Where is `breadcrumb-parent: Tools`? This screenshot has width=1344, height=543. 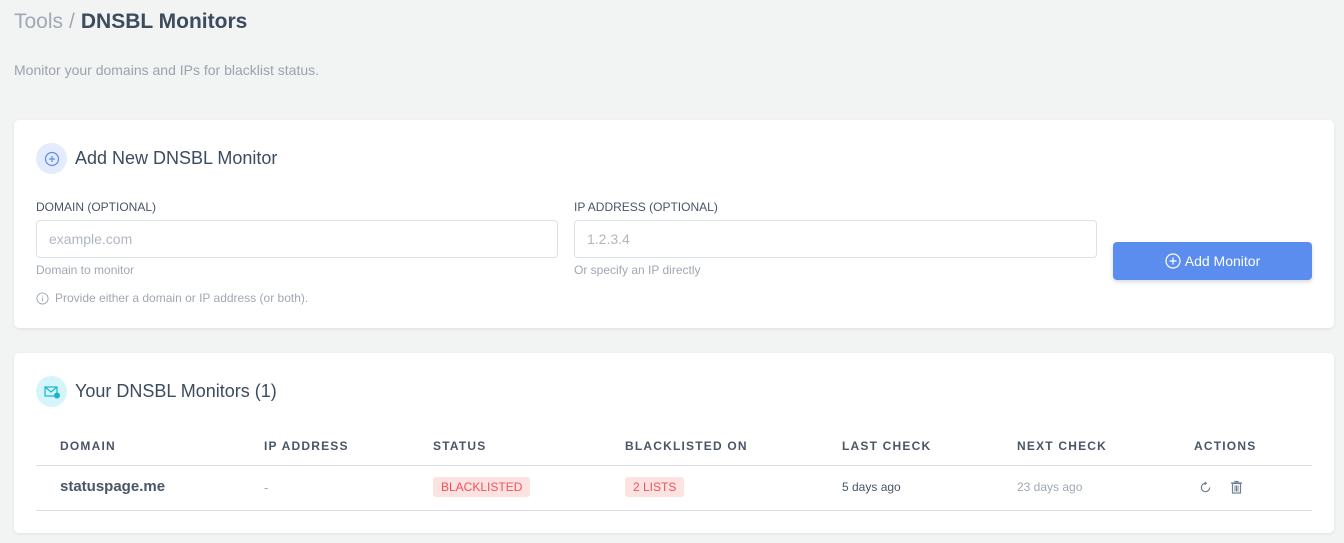
breadcrumb-parent: Tools is located at coordinates (39, 21).